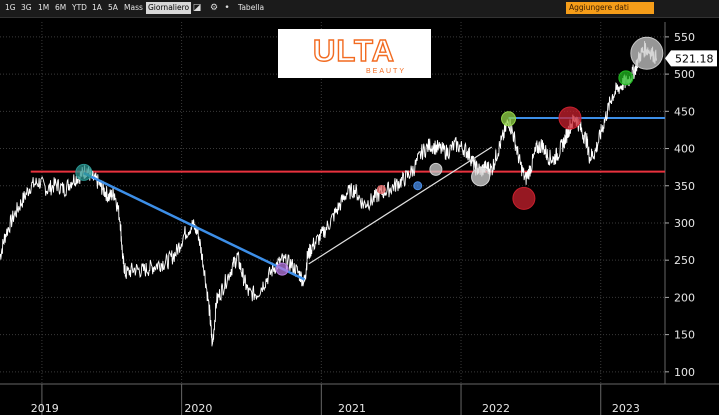  What do you see at coordinates (45, 408) in the screenshot?
I see `x-tick-label: 2019` at bounding box center [45, 408].